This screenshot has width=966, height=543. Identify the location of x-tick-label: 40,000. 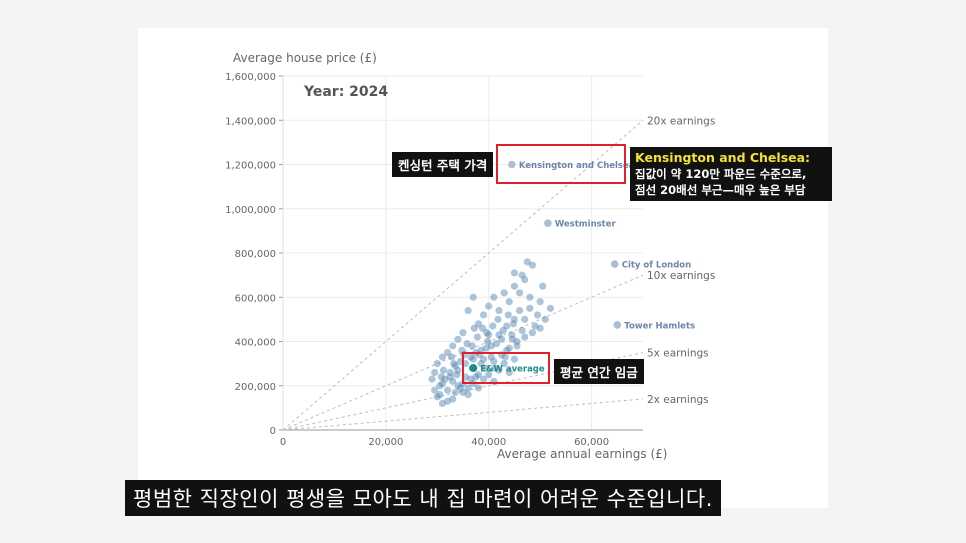
(488, 442).